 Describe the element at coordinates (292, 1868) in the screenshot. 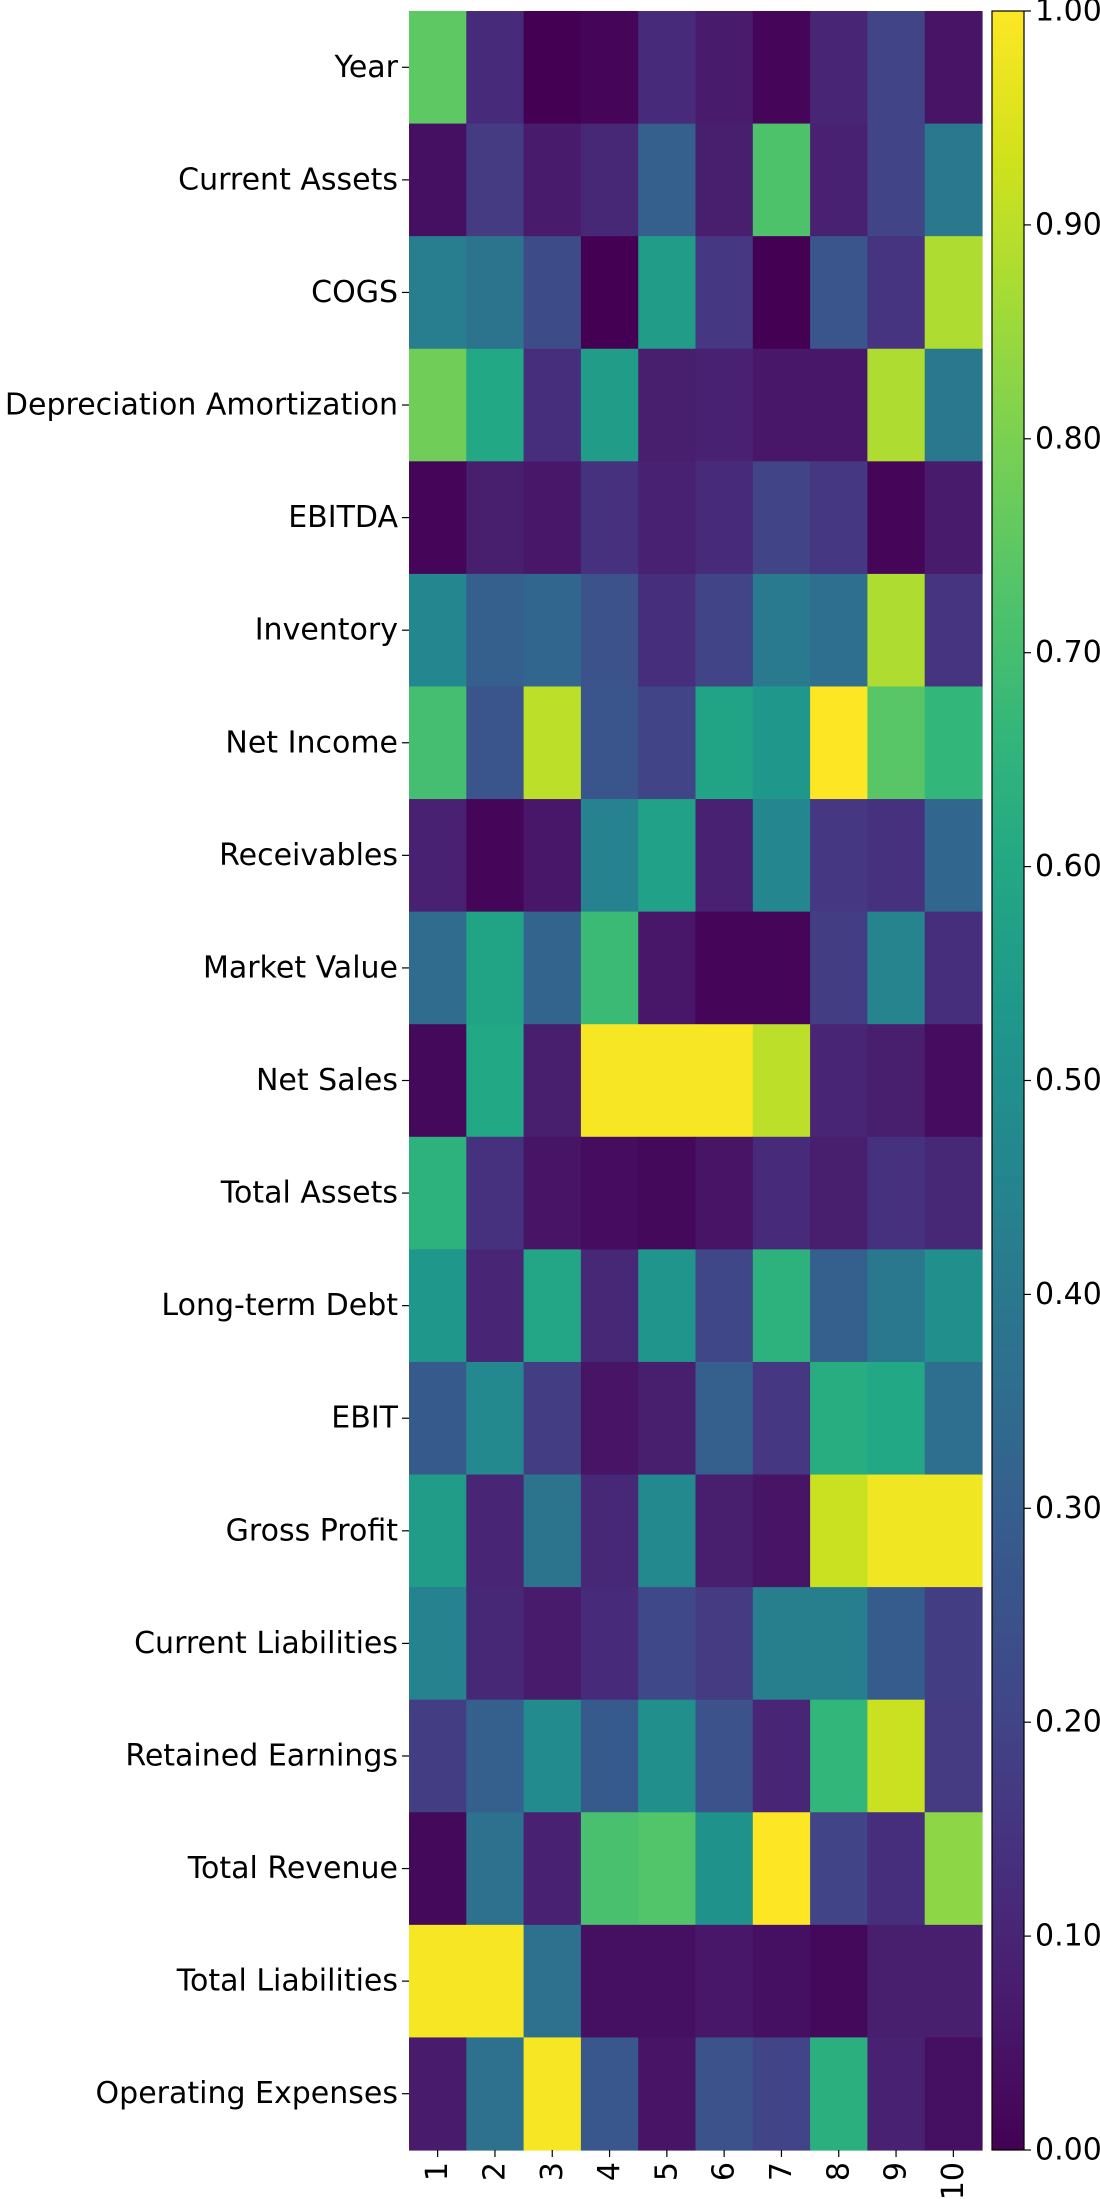

I see `row-label: Total Revenue` at that location.